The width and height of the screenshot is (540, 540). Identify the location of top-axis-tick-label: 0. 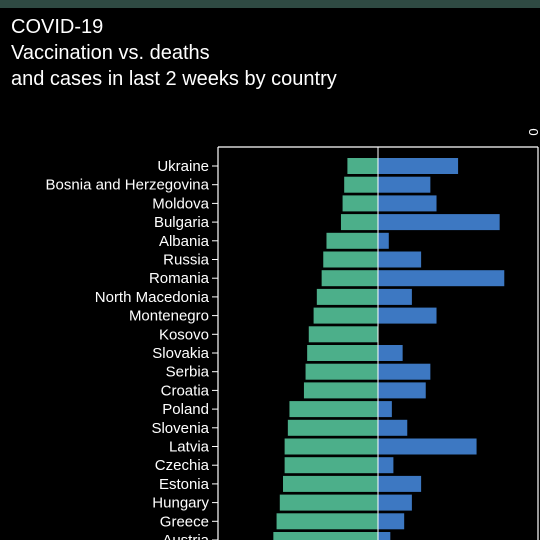
(533, 131).